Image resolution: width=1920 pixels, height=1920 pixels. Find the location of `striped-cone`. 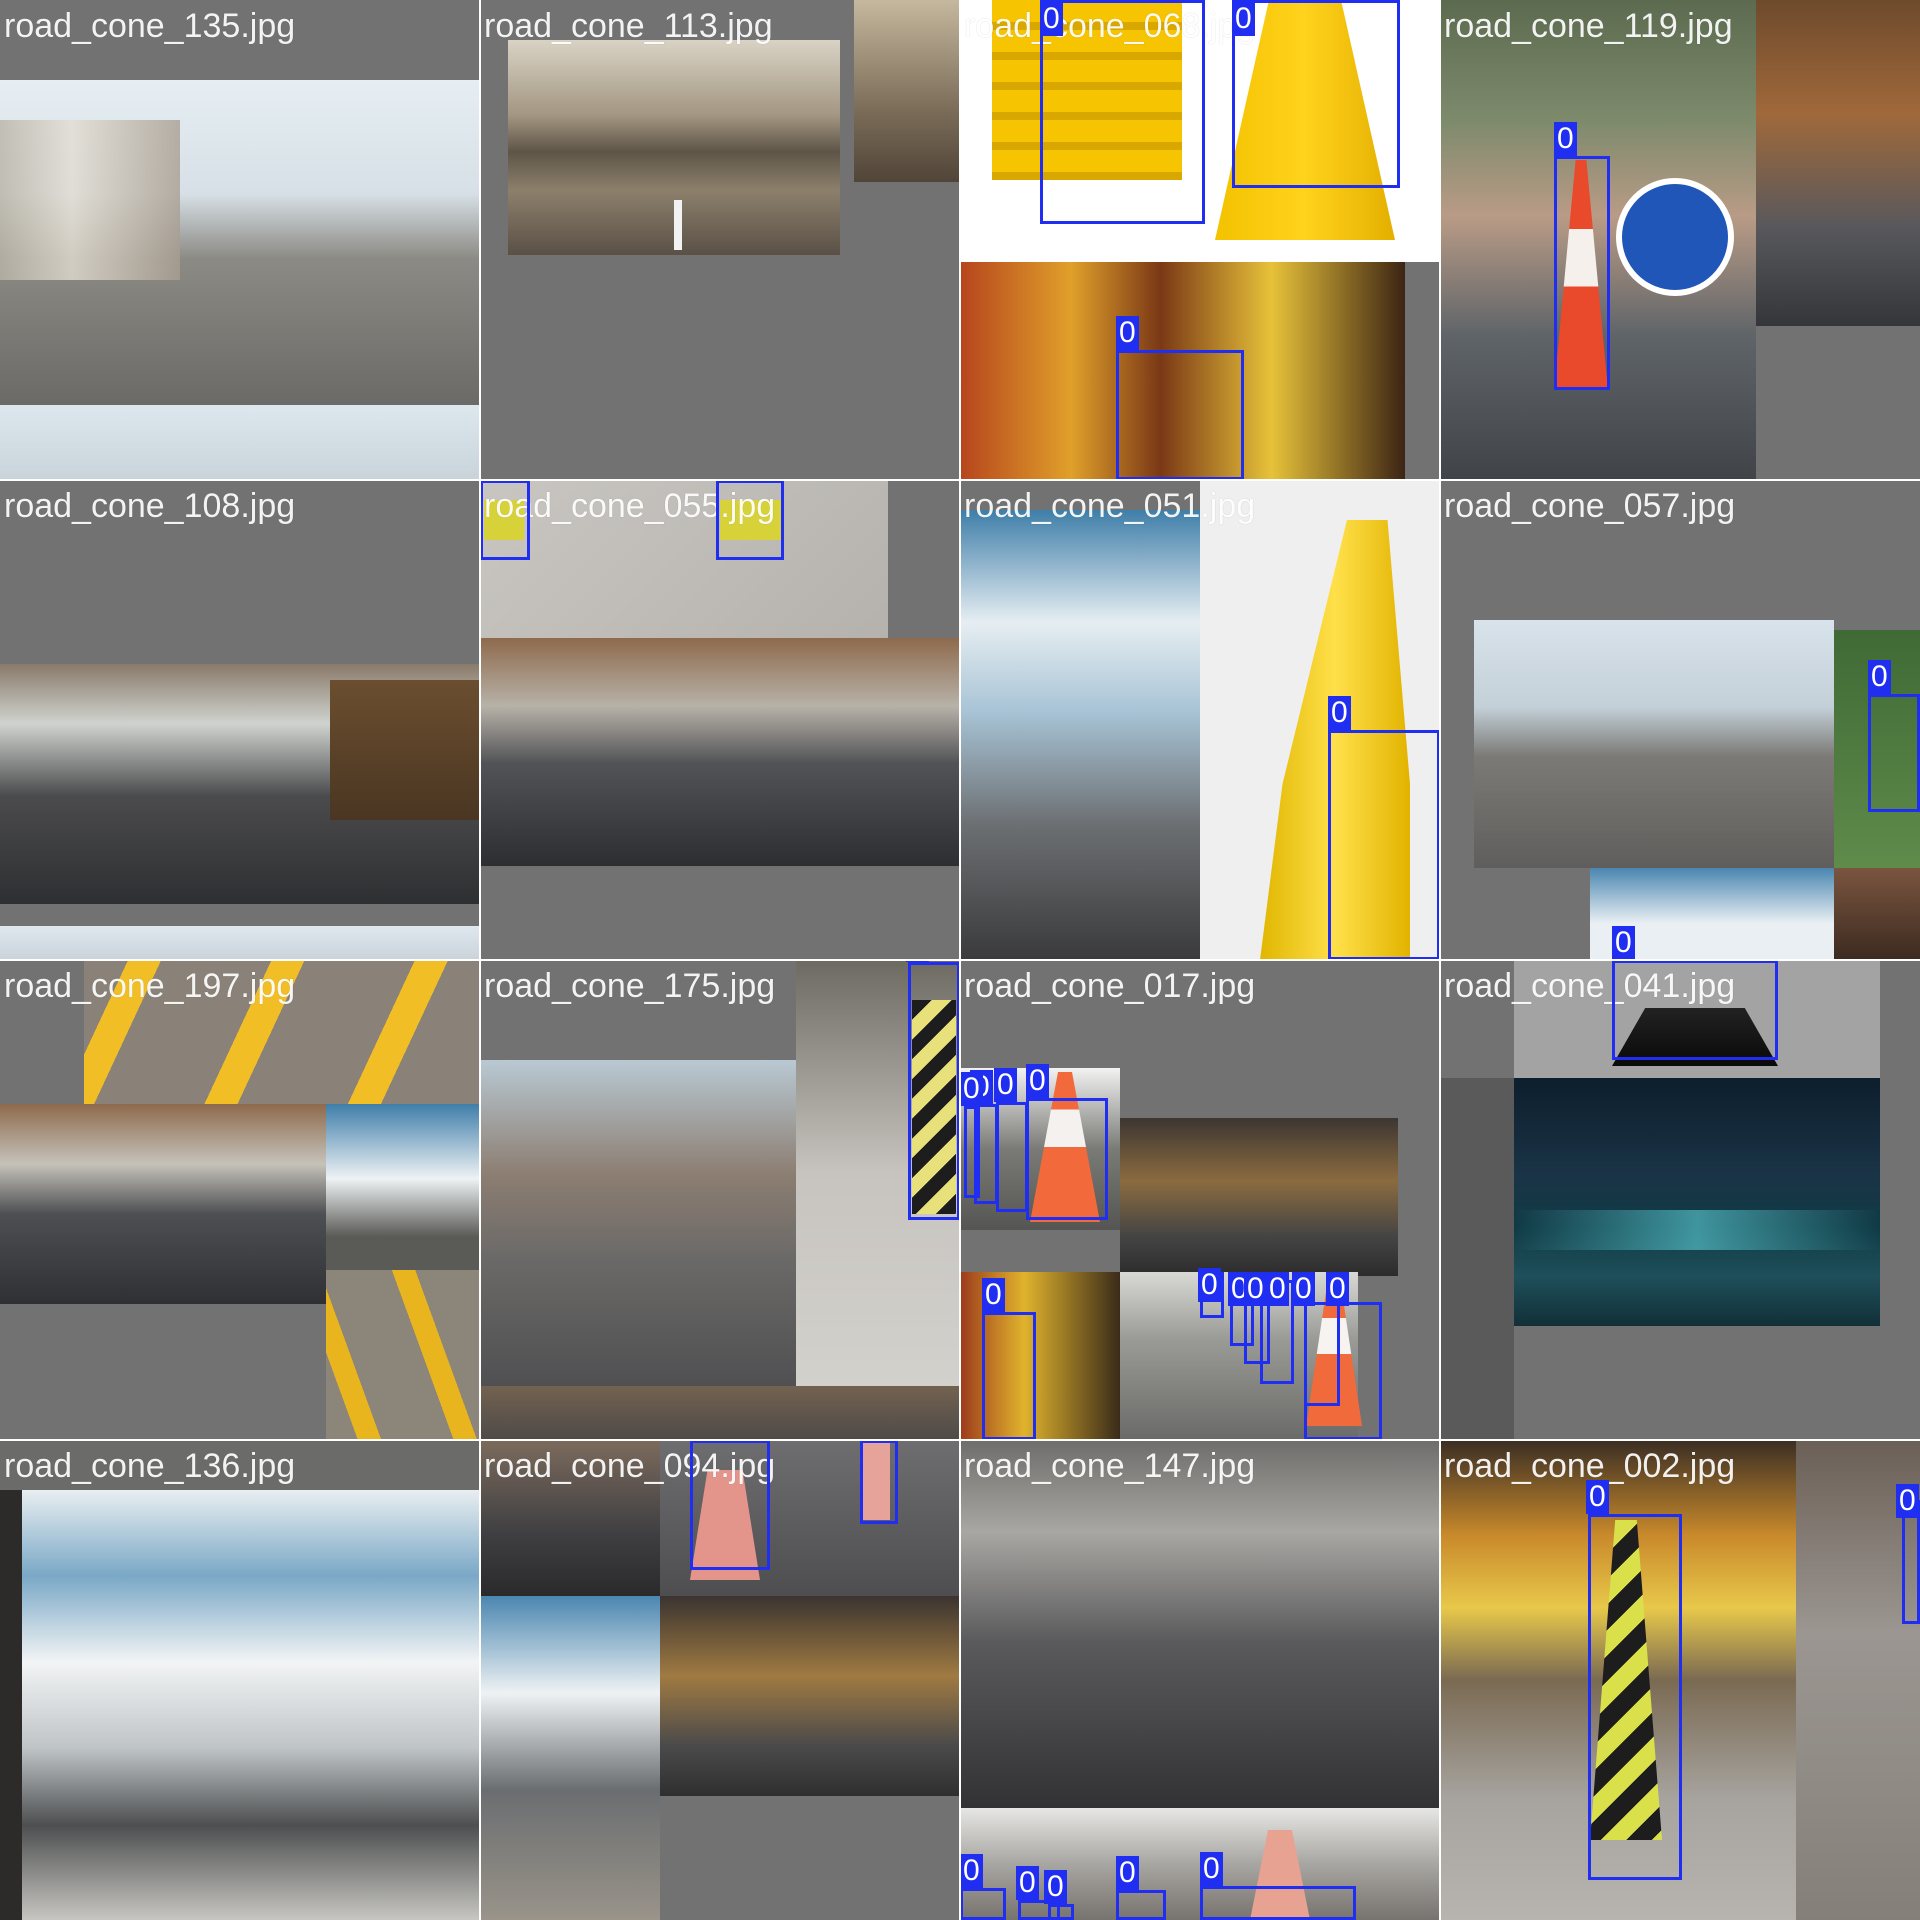

striped-cone is located at coordinates (934, 1107).